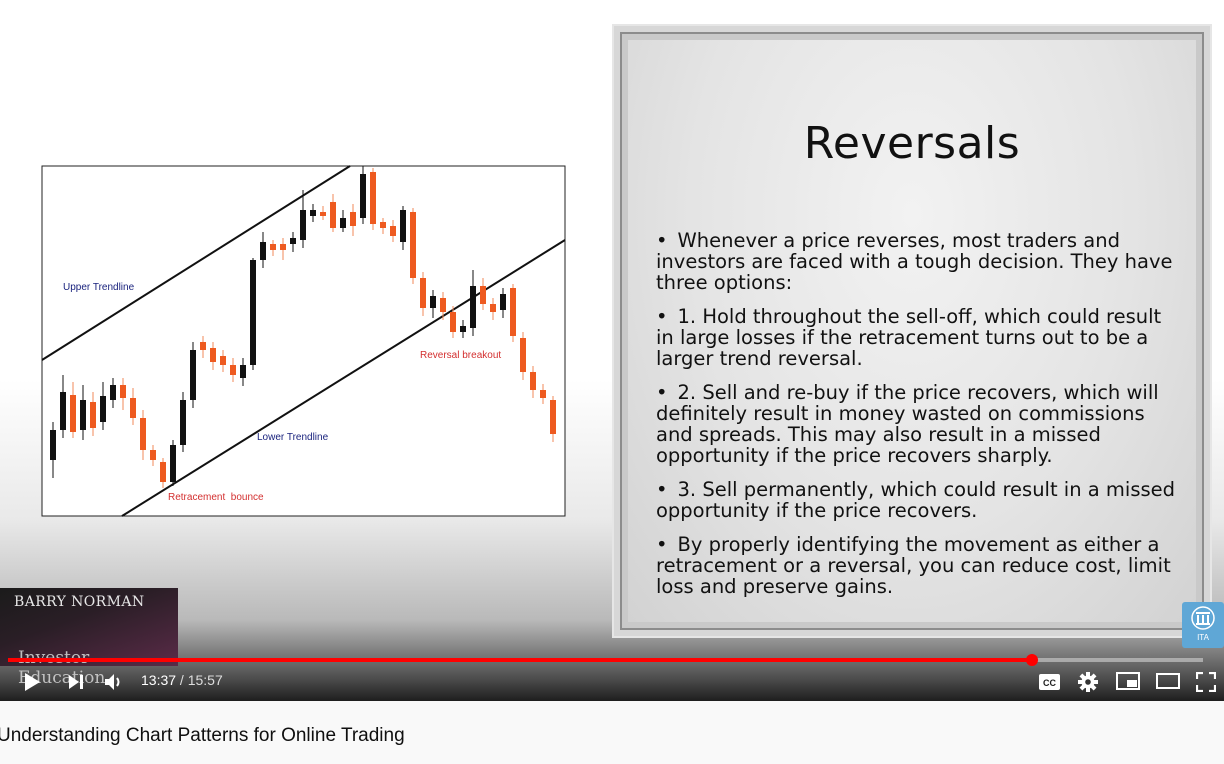  I want to click on upper-trendline, so click(196, 263).